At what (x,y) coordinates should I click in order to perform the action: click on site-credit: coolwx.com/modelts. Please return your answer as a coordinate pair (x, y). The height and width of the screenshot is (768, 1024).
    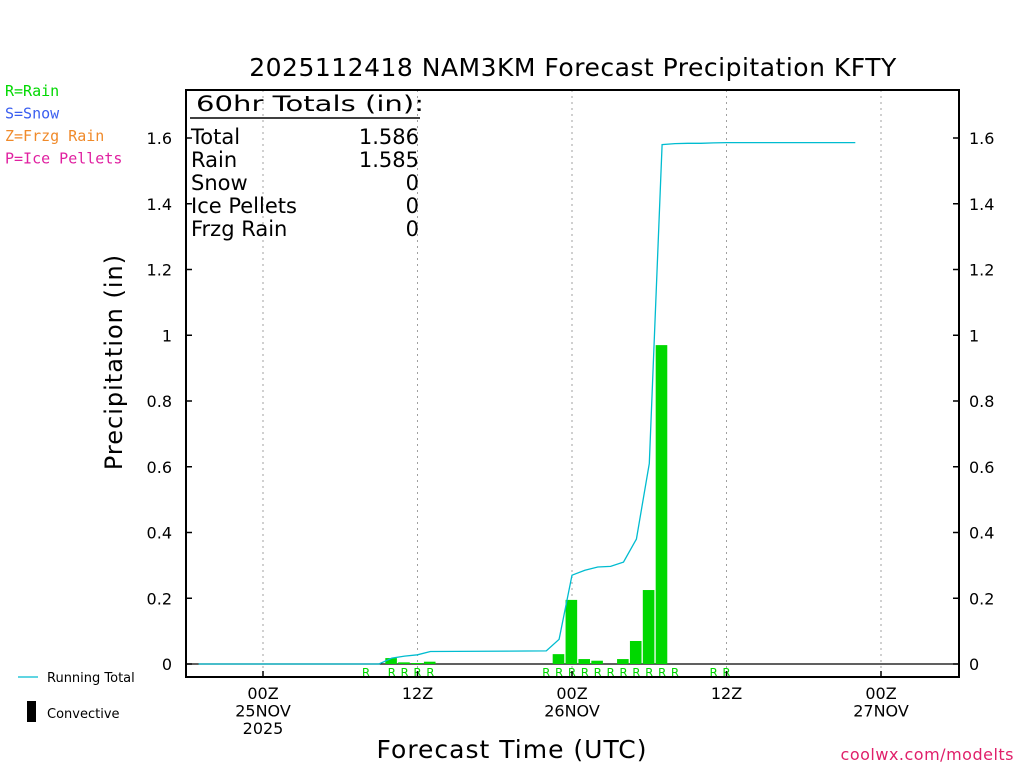
    Looking at the image, I should click on (927, 754).